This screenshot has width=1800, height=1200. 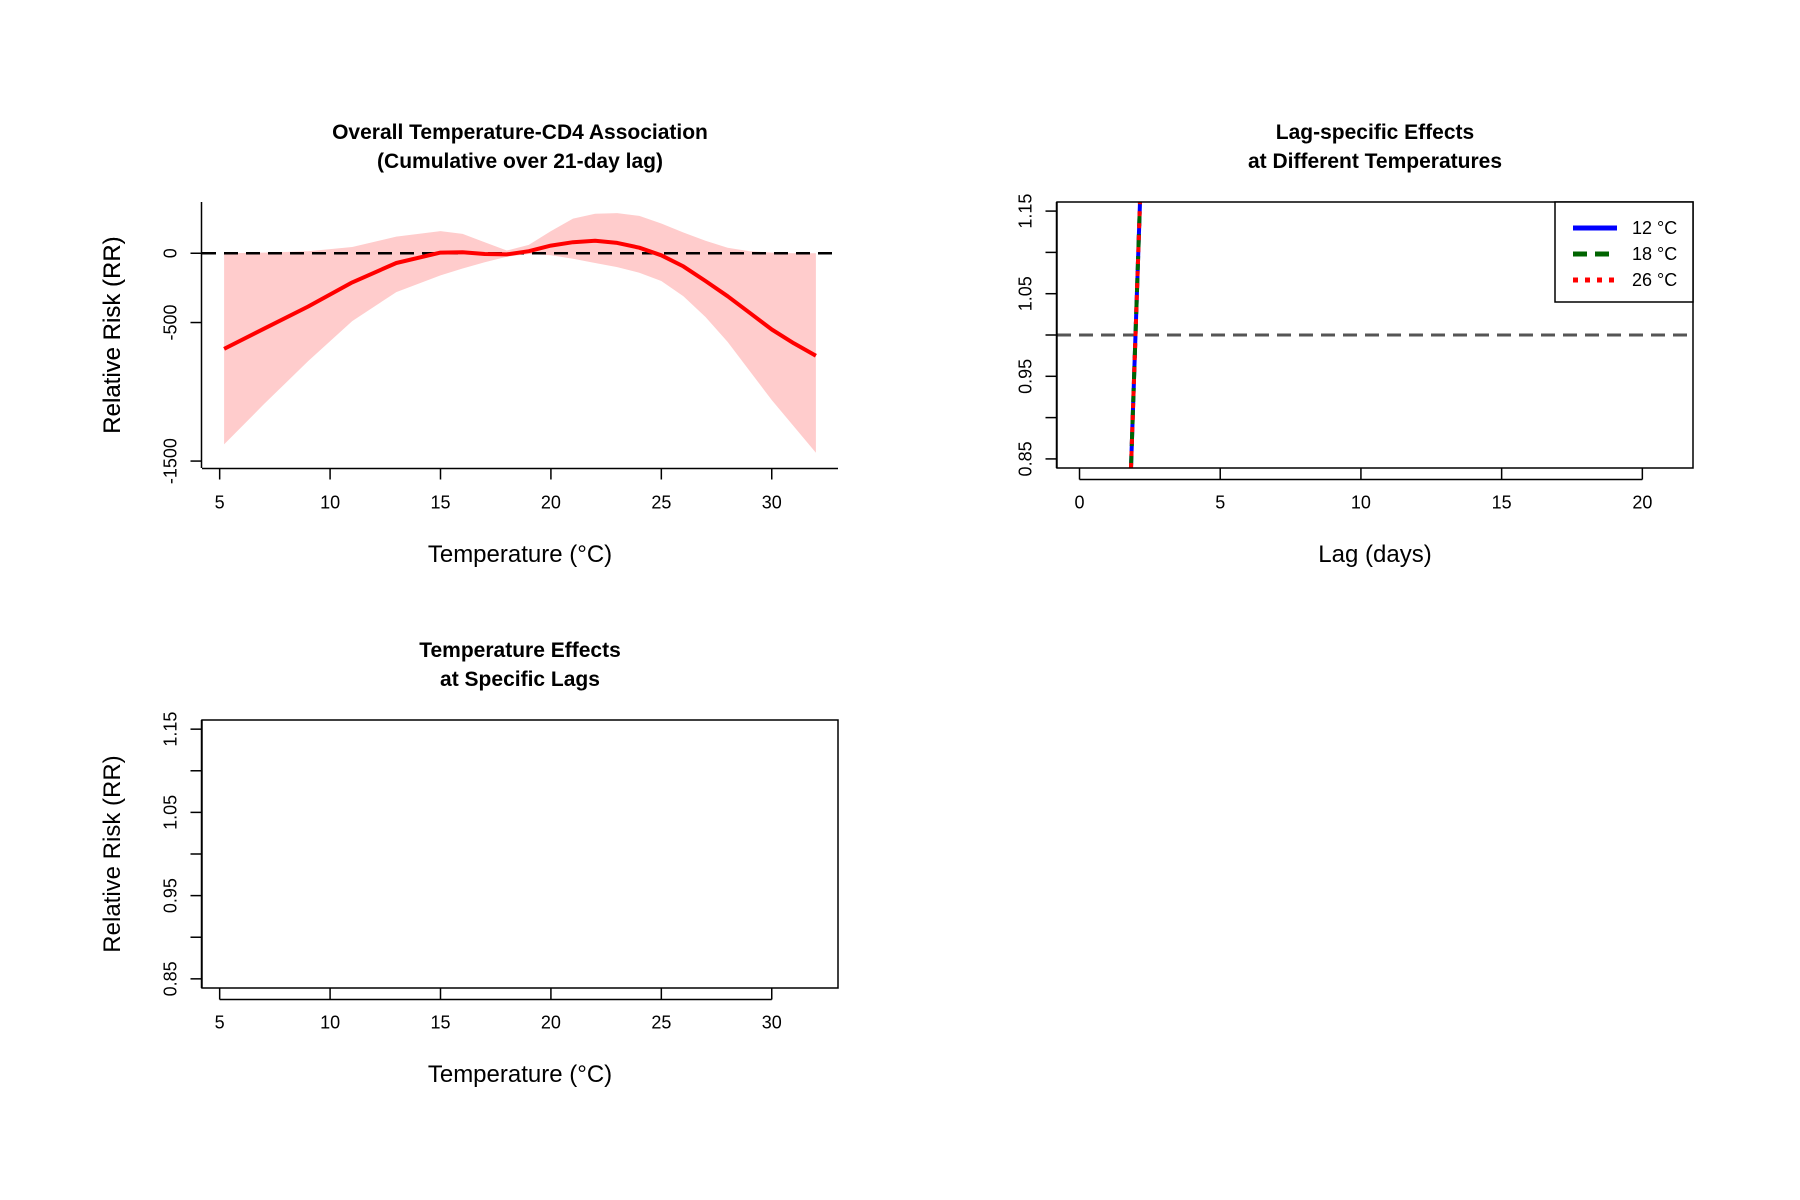 I want to click on legend-label: 26 °C, so click(x=1654, y=280).